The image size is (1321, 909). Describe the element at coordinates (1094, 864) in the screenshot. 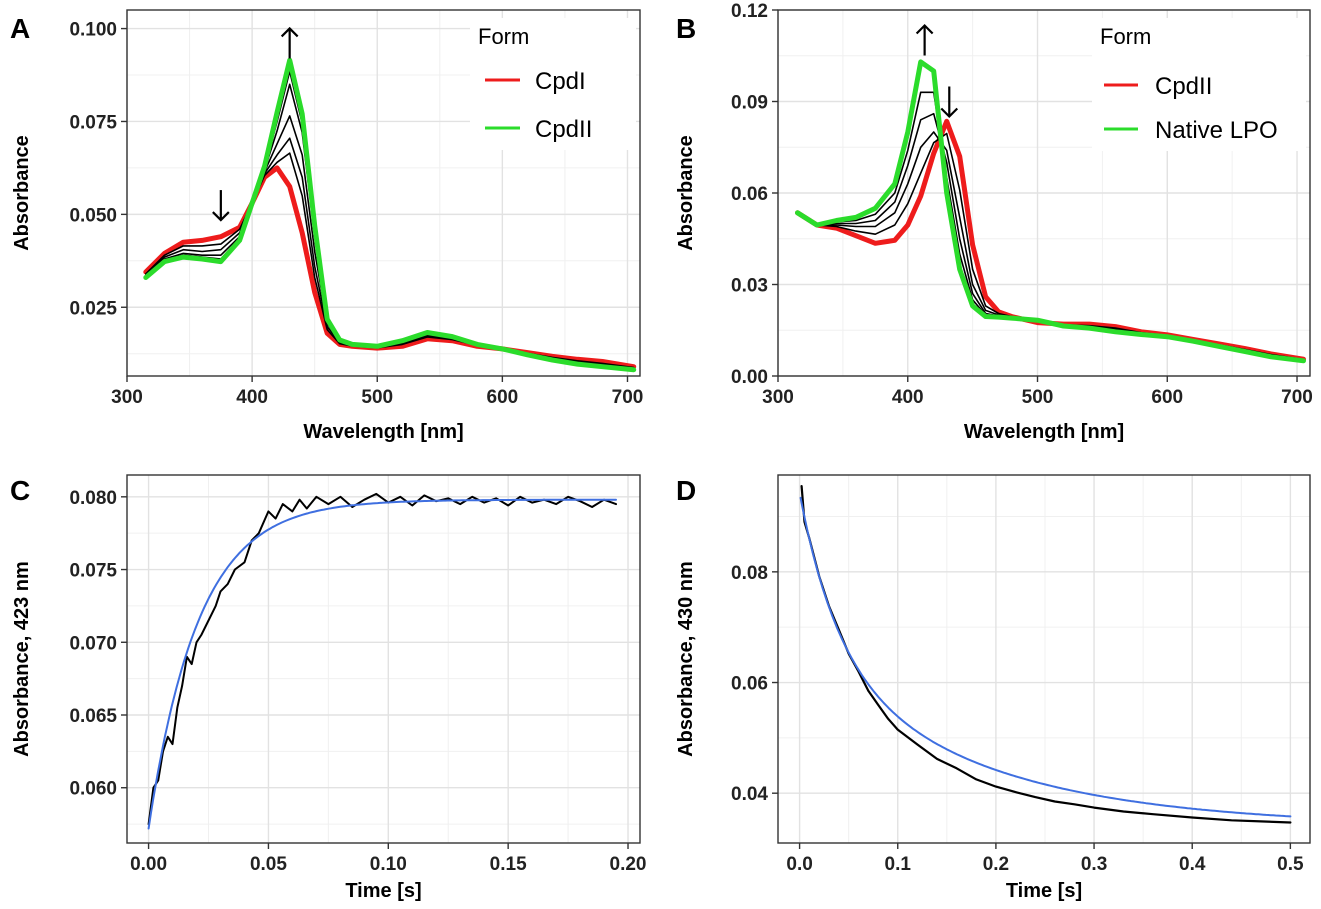

I see `x-tick-label: 0.3` at that location.